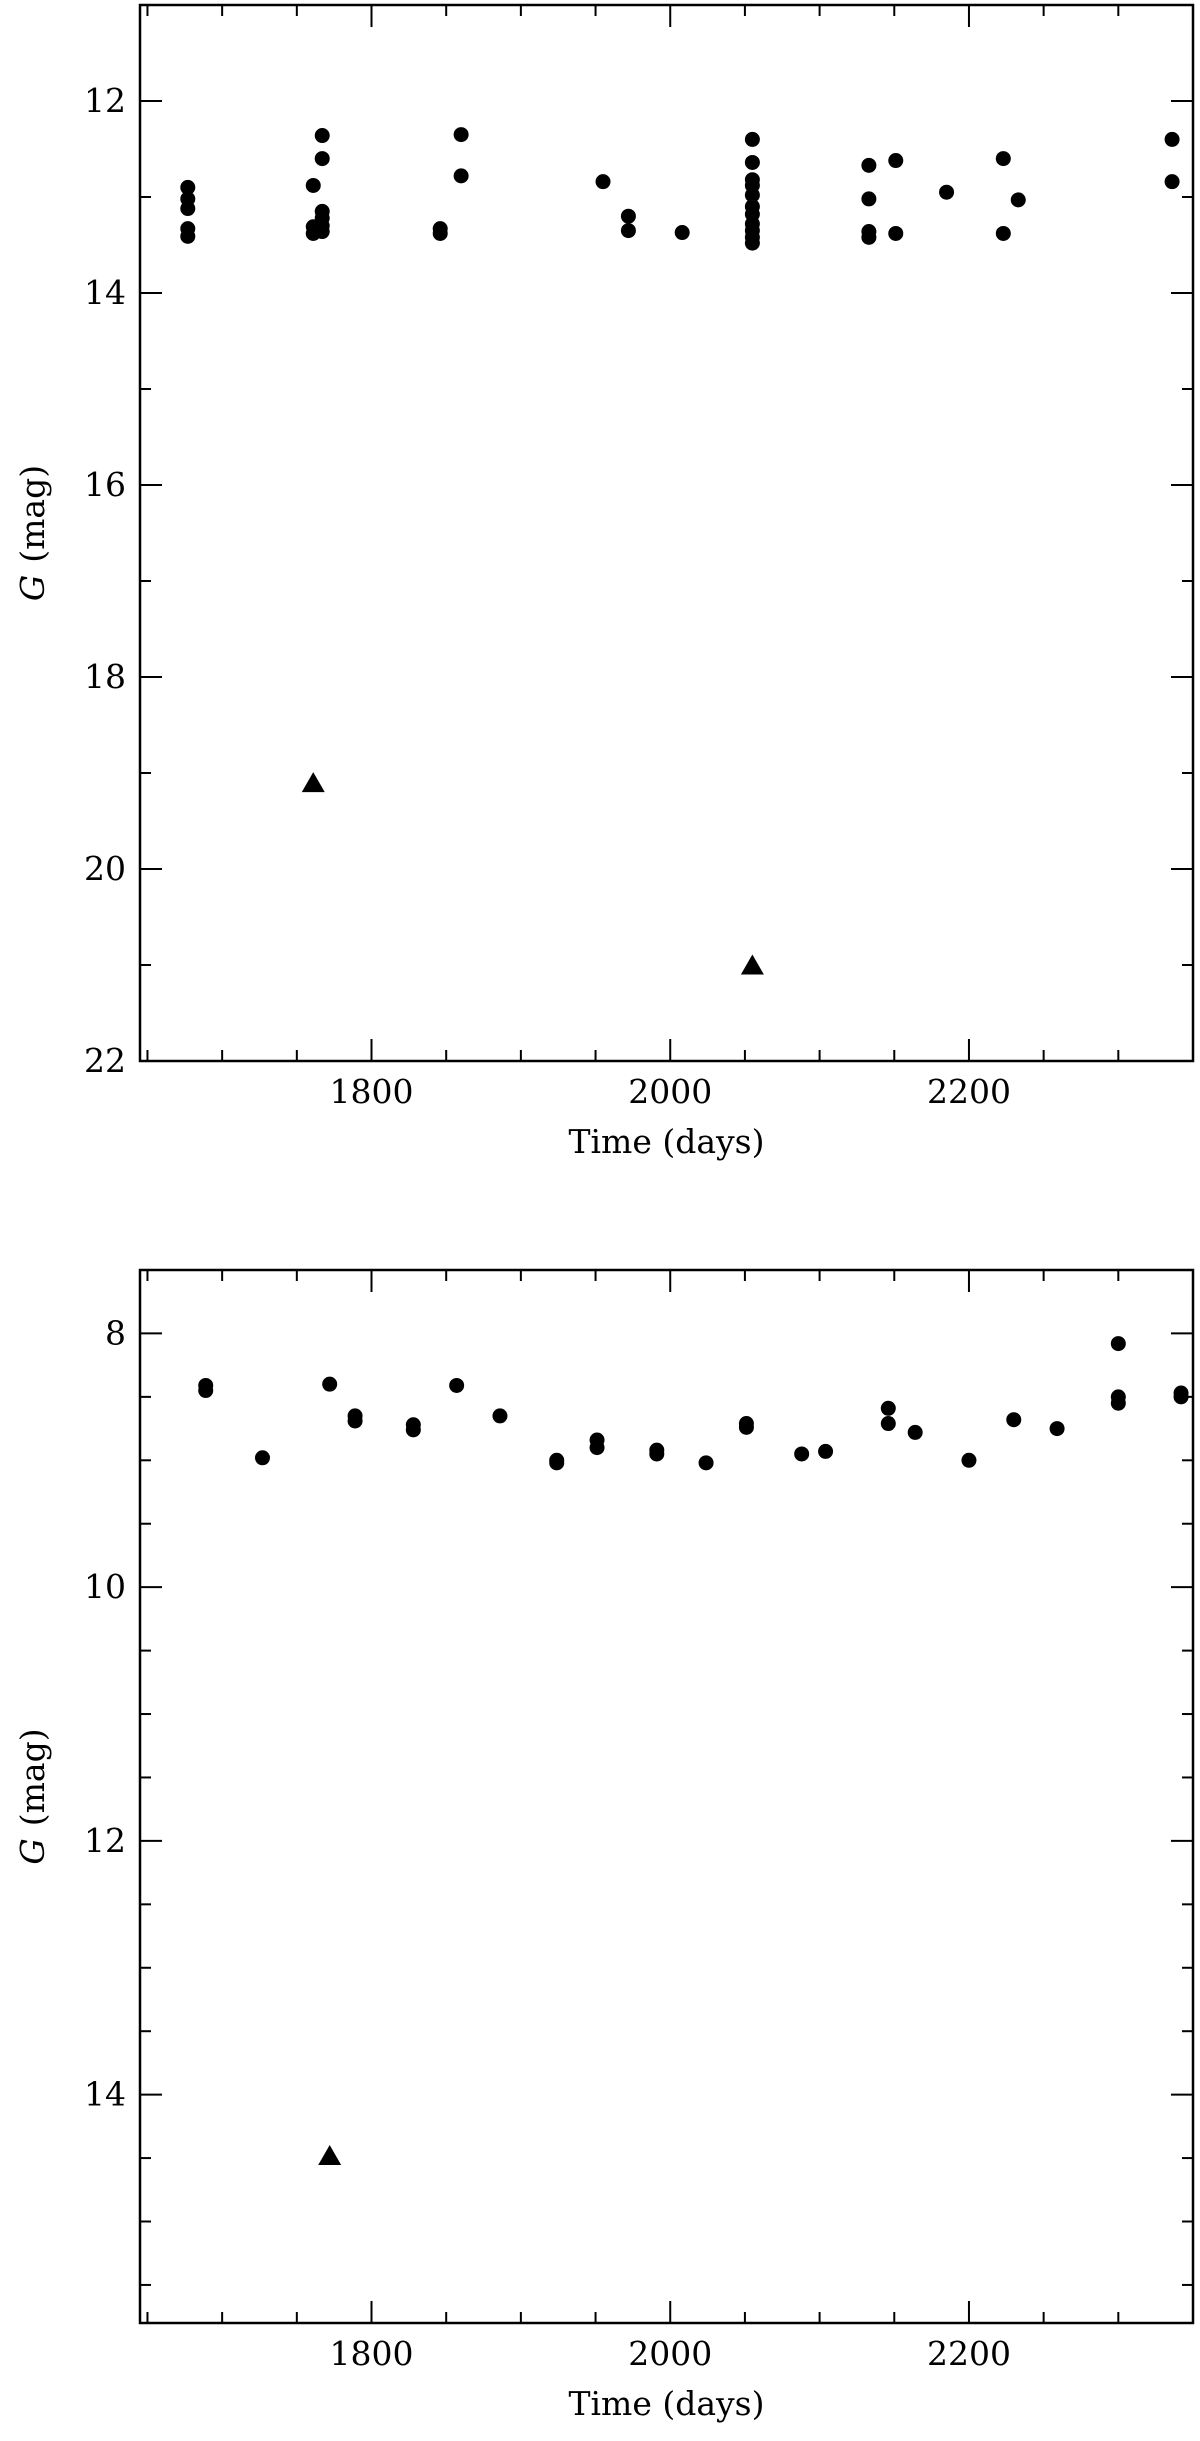  I want to click on y-tick-label: 22, so click(105, 1060).